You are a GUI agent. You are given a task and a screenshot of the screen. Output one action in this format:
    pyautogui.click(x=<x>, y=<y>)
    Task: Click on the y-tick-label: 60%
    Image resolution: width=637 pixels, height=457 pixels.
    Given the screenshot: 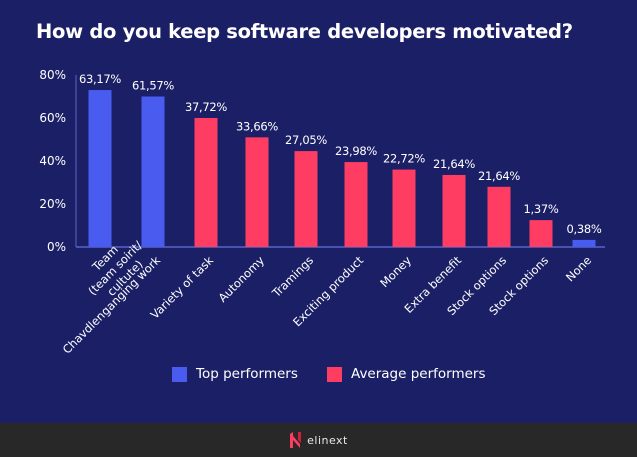 What is the action you would take?
    pyautogui.click(x=52, y=118)
    